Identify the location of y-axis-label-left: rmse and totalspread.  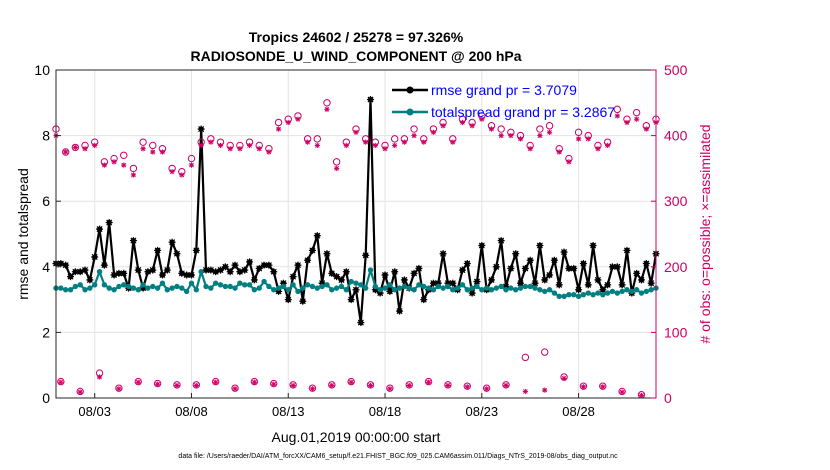
(23, 234).